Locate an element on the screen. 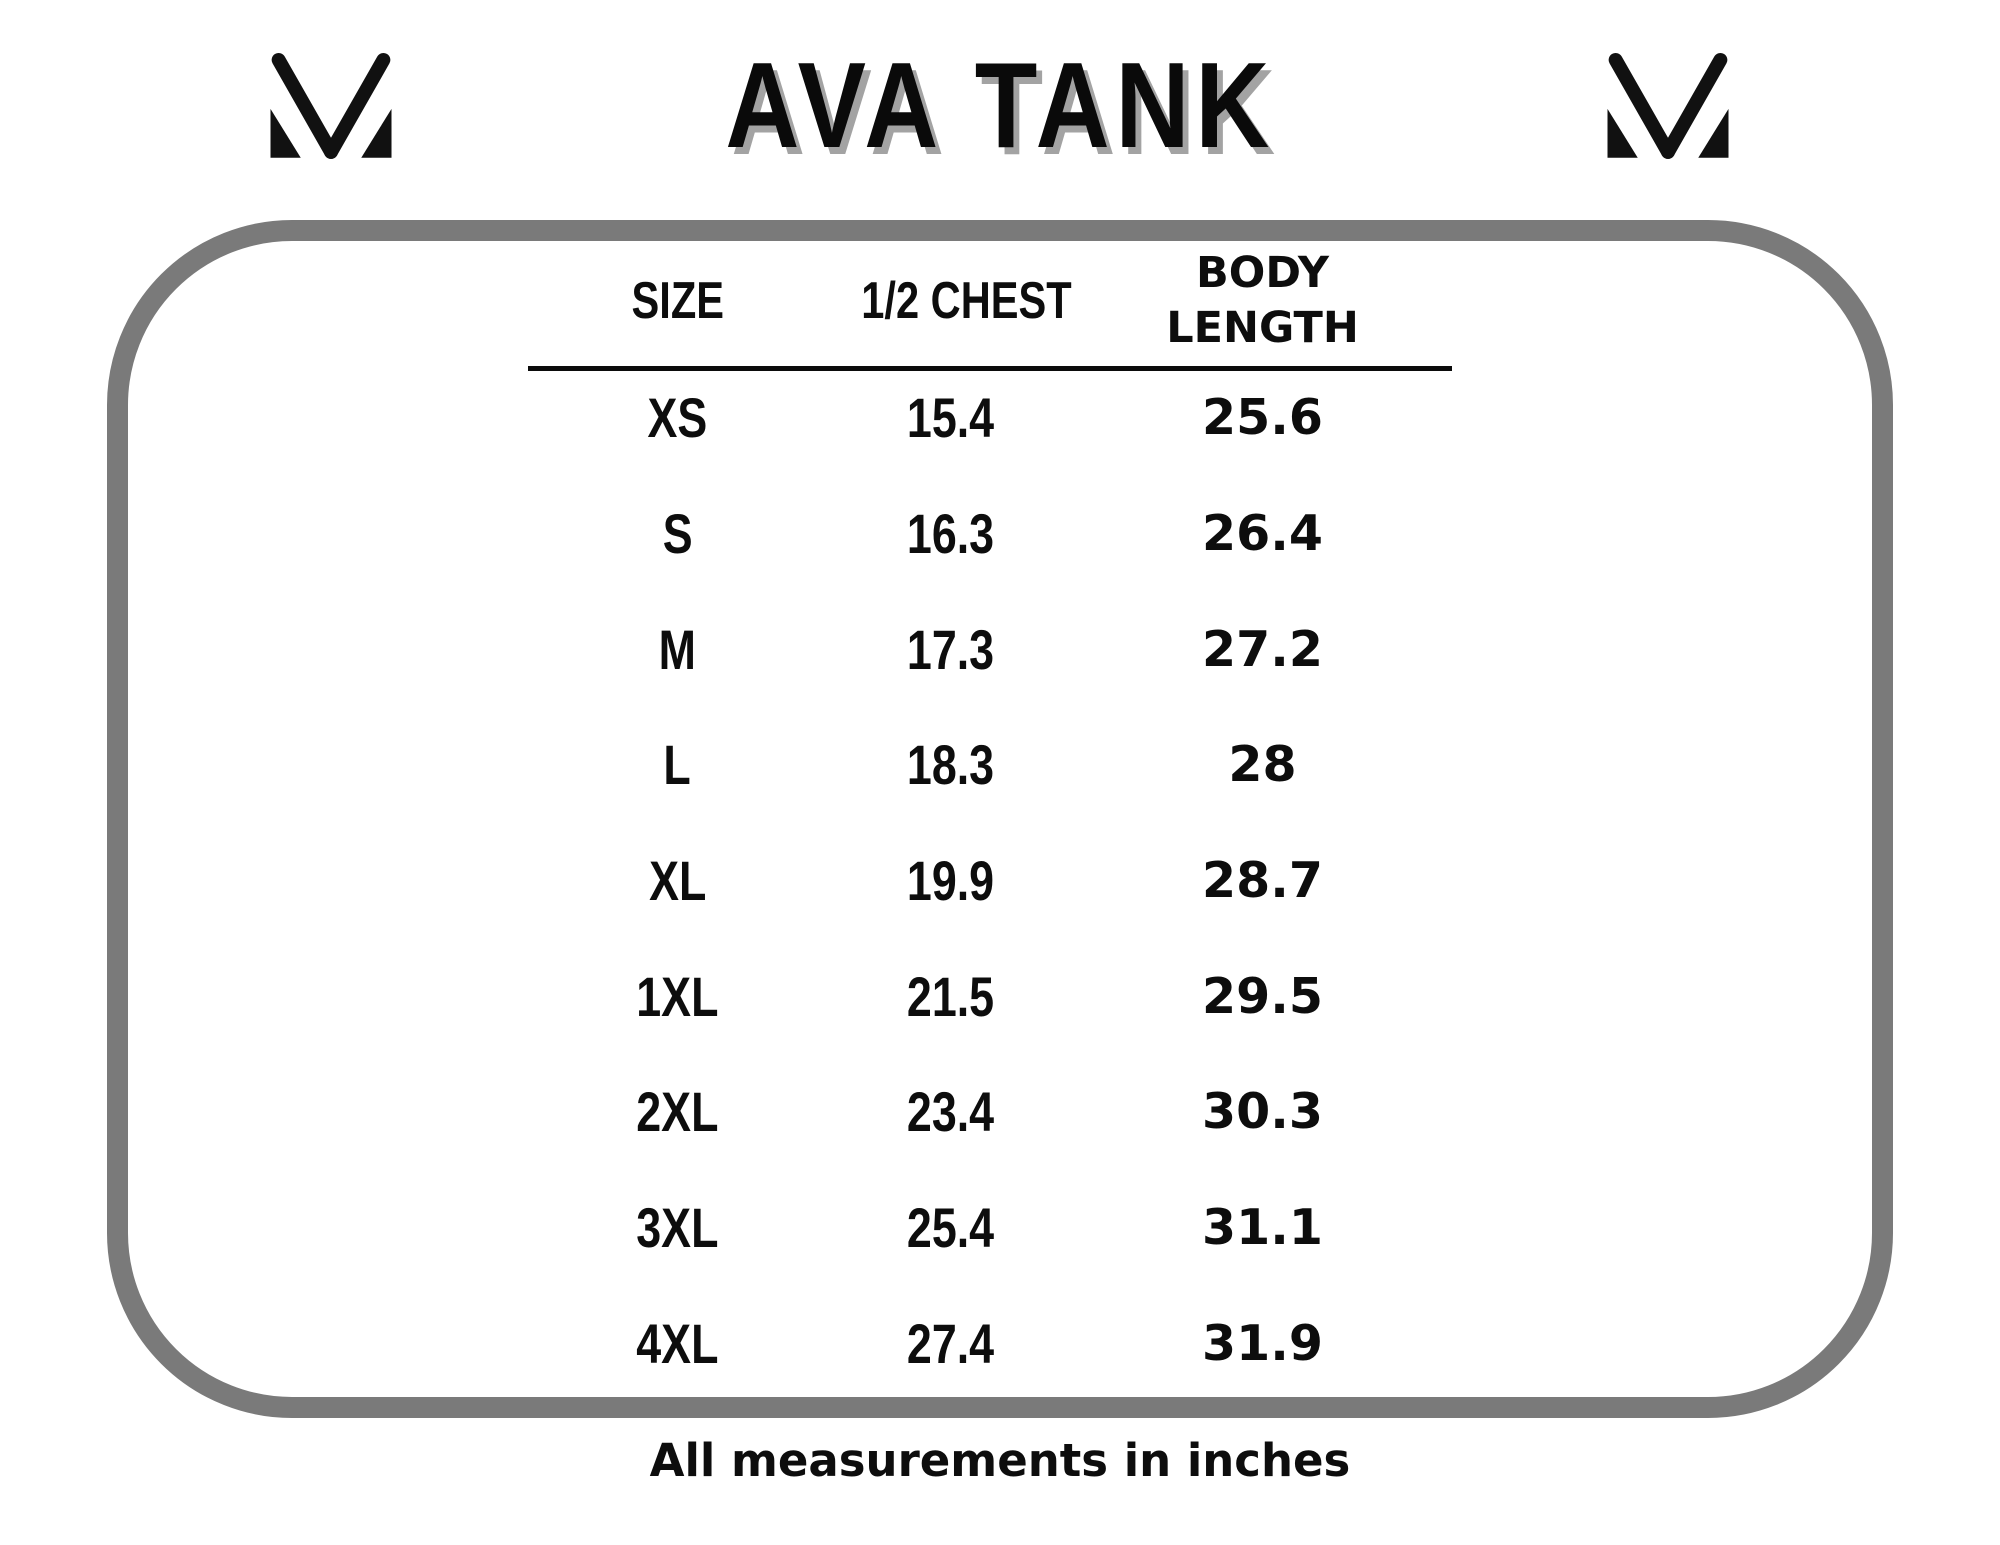 This screenshot has width=2000, height=1545. size-cell: 2XL is located at coordinates (677, 1112).